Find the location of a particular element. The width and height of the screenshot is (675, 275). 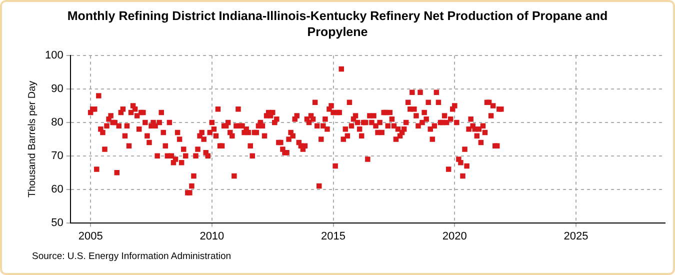

x-tick-label: 2015 is located at coordinates (333, 236).